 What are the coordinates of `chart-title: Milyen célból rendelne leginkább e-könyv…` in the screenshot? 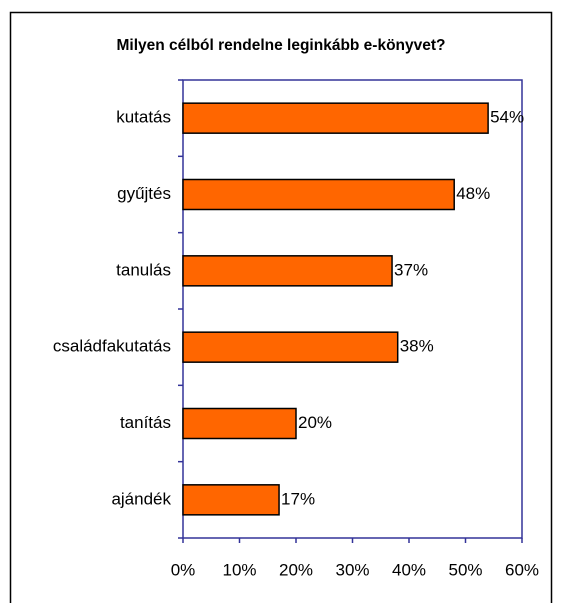 It's located at (280, 45).